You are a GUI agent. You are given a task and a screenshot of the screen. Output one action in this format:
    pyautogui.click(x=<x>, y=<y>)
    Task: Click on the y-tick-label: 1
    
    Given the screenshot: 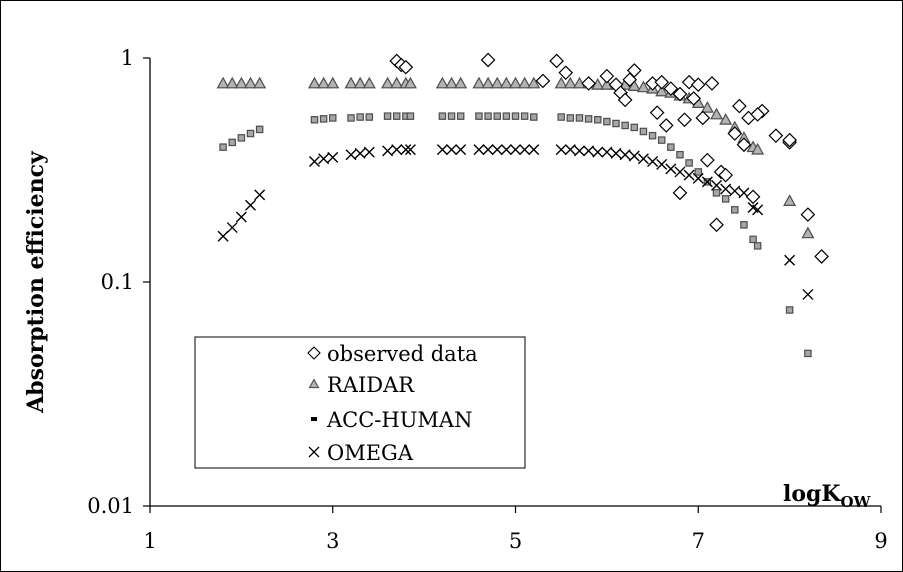 What is the action you would take?
    pyautogui.click(x=127, y=58)
    